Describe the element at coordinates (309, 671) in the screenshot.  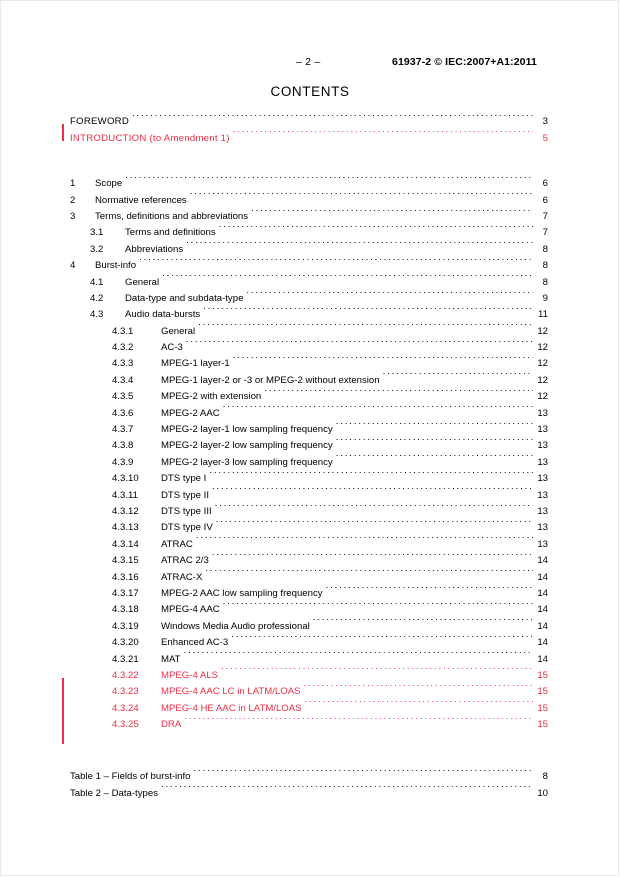
I see `toc-entry-clause-4-3-22: 4.3.22 MPEG-4 ALS 15` at that location.